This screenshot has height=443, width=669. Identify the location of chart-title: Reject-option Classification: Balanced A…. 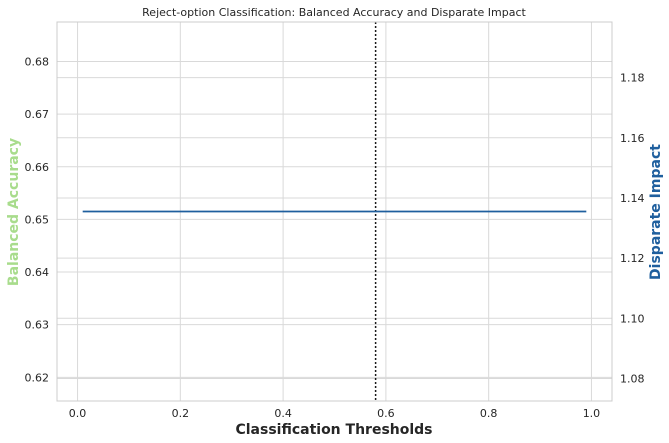
(334, 12).